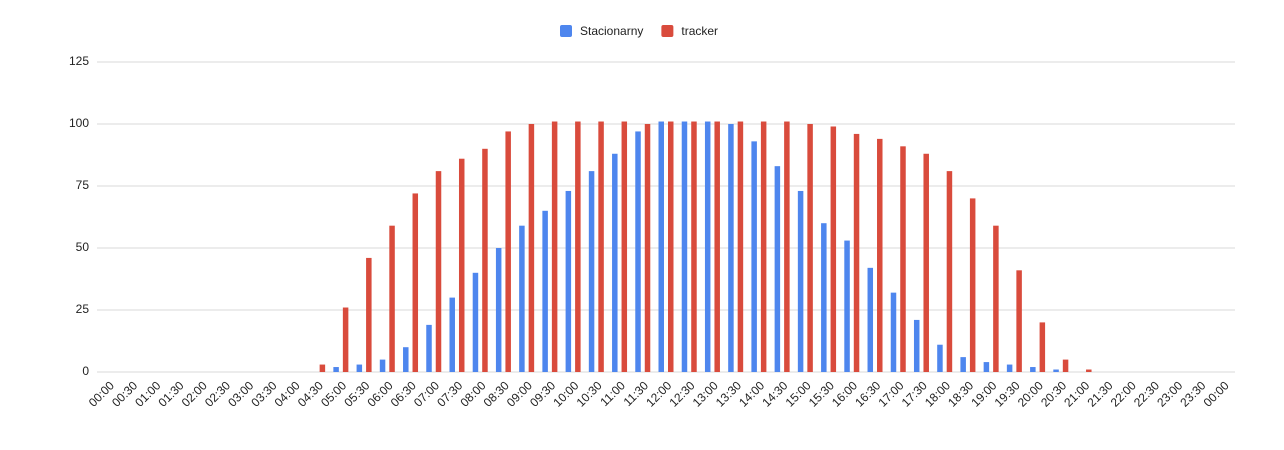 Image resolution: width=1284 pixels, height=450 pixels. Describe the element at coordinates (1076, 393) in the screenshot. I see `x-tick-label: 21:00` at that location.